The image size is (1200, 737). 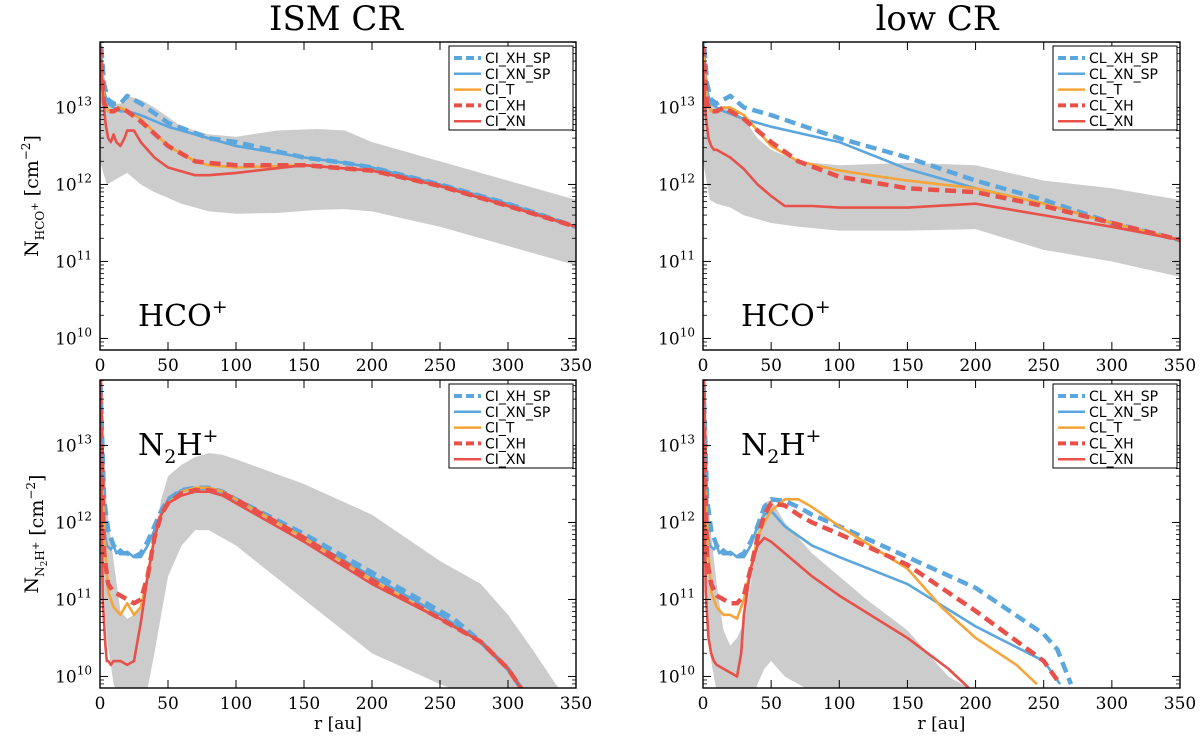 What do you see at coordinates (33, 196) in the screenshot?
I see `y-axis-label: NHCO+ [cm−2]` at bounding box center [33, 196].